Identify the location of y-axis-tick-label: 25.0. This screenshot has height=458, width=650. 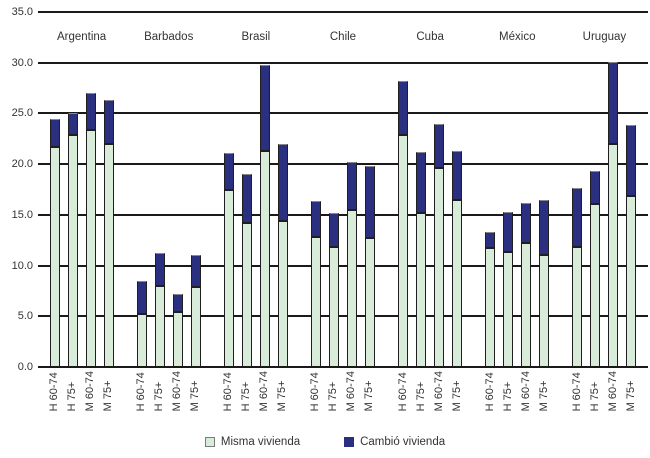
(22, 113).